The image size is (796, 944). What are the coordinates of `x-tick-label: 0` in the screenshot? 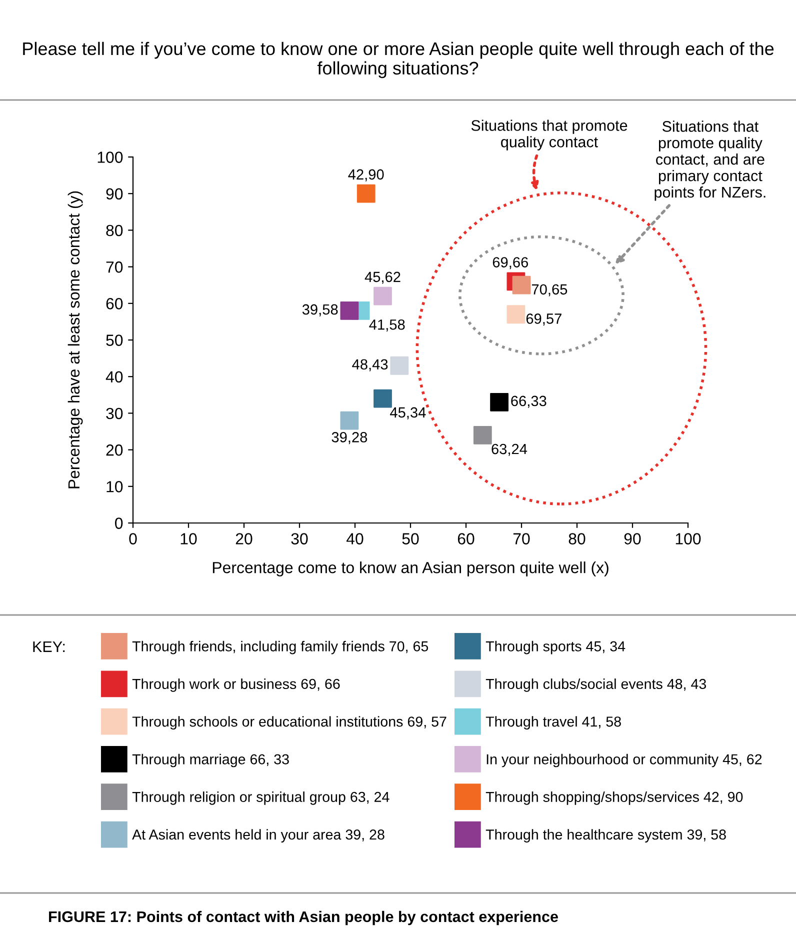 It's located at (133, 538).